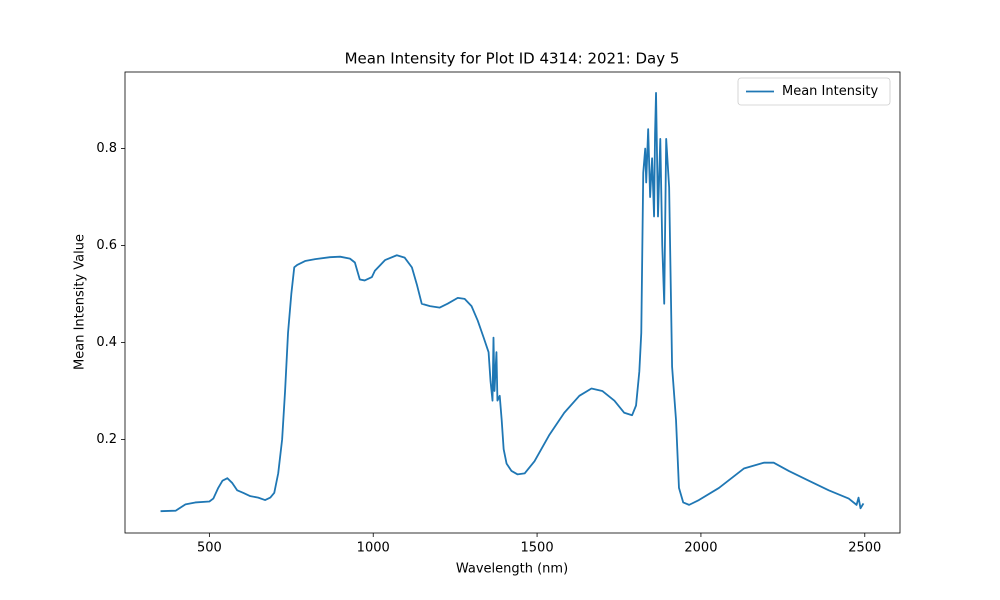 Image resolution: width=1000 pixels, height=600 pixels. What do you see at coordinates (106, 245) in the screenshot?
I see `y-tick-label: 0.6` at bounding box center [106, 245].